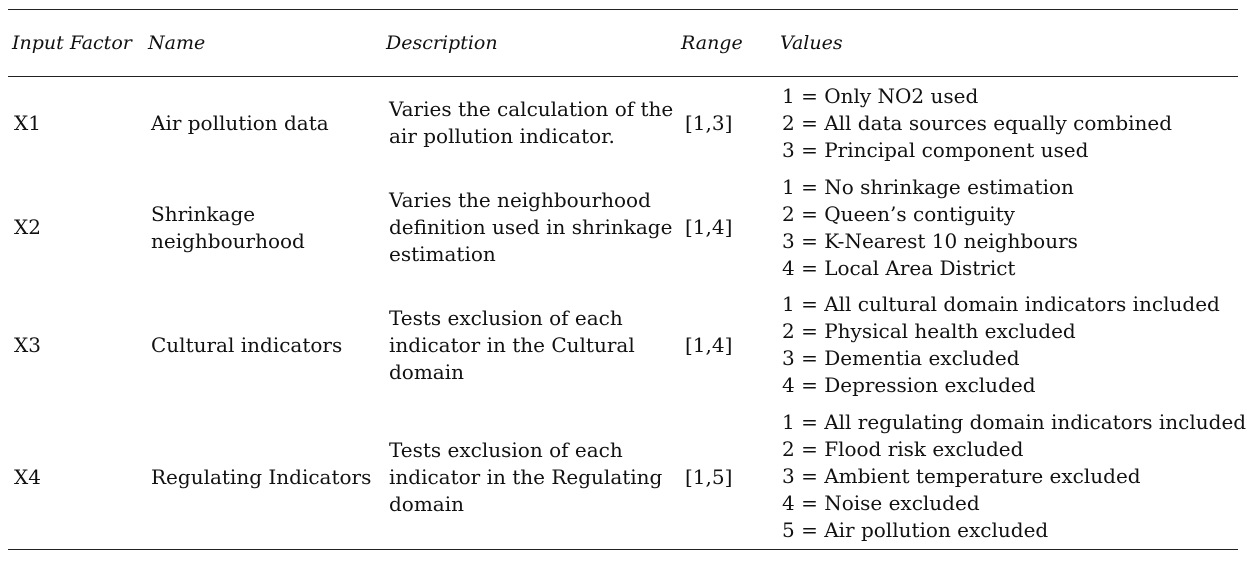  Describe the element at coordinates (935, 150) in the screenshot. I see `value-item: 3 = Principal component used` at that location.